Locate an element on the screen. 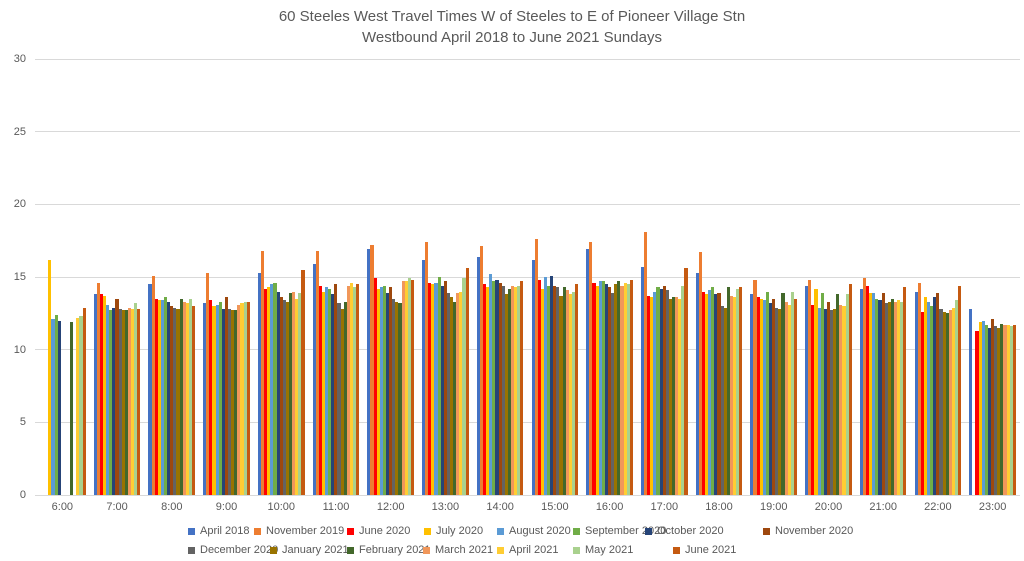 This screenshot has width=1024, height=561. x-axis-tick-label: 7:00 is located at coordinates (117, 507).